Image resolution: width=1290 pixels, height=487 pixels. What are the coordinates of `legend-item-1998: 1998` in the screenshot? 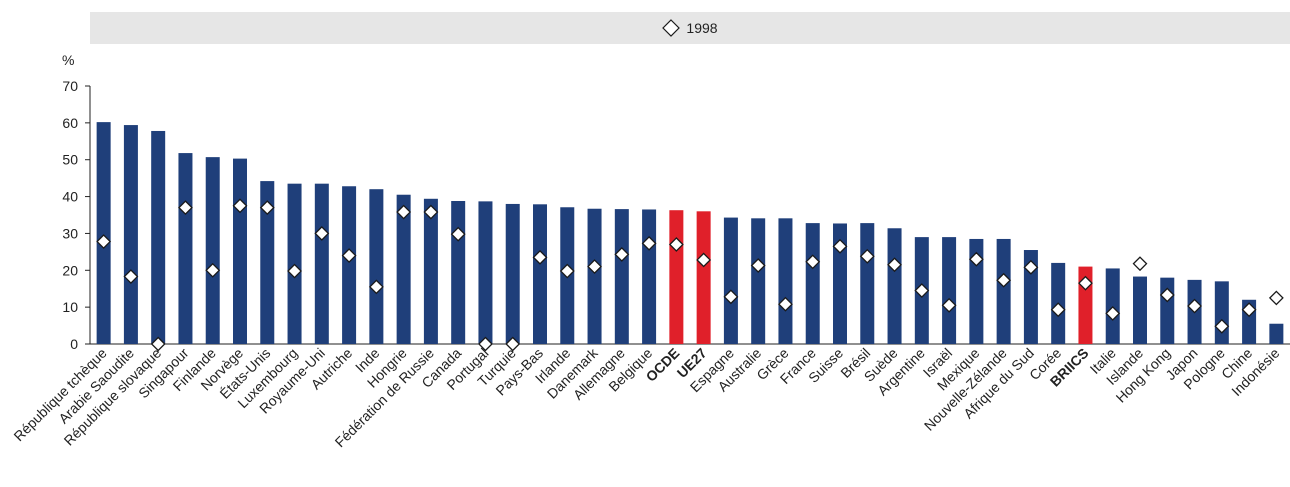 It's located at (690, 28).